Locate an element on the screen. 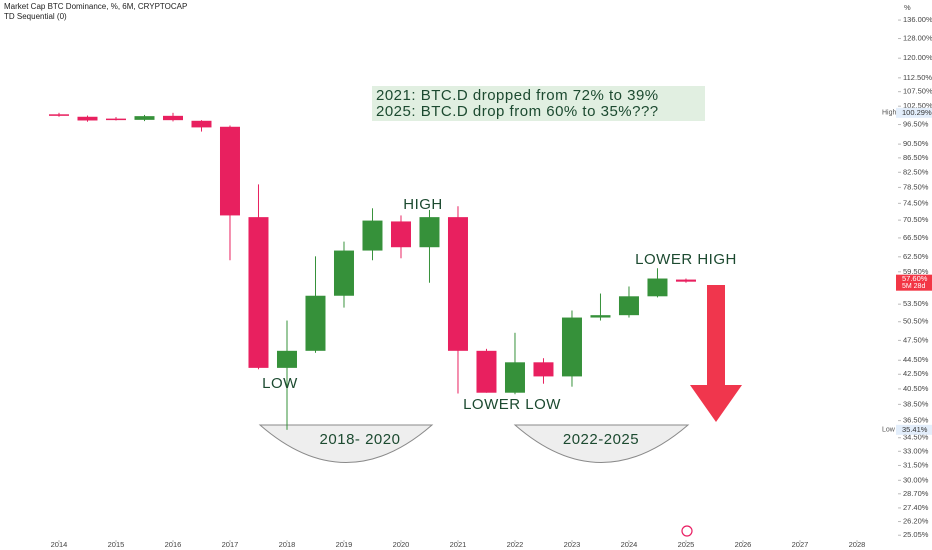  x-tick-label: 2026 is located at coordinates (743, 544).